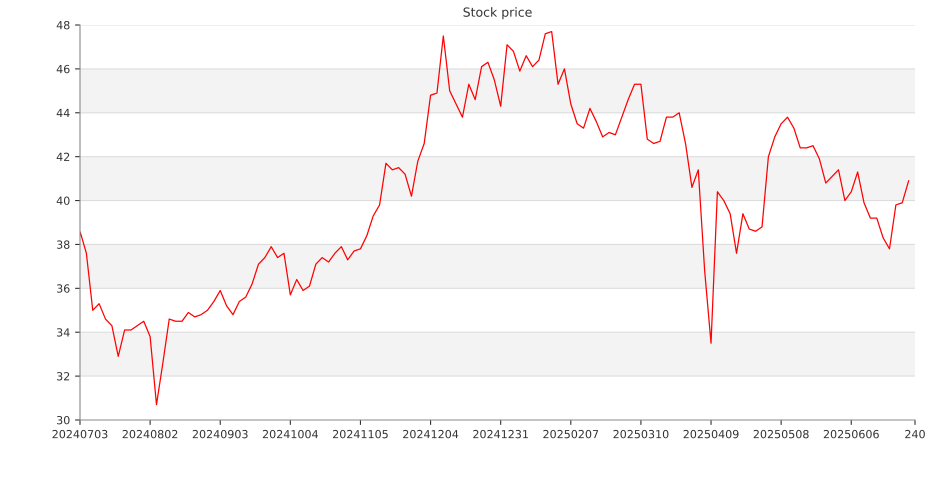  Describe the element at coordinates (915, 434) in the screenshot. I see `x-tick-label: 240` at that location.